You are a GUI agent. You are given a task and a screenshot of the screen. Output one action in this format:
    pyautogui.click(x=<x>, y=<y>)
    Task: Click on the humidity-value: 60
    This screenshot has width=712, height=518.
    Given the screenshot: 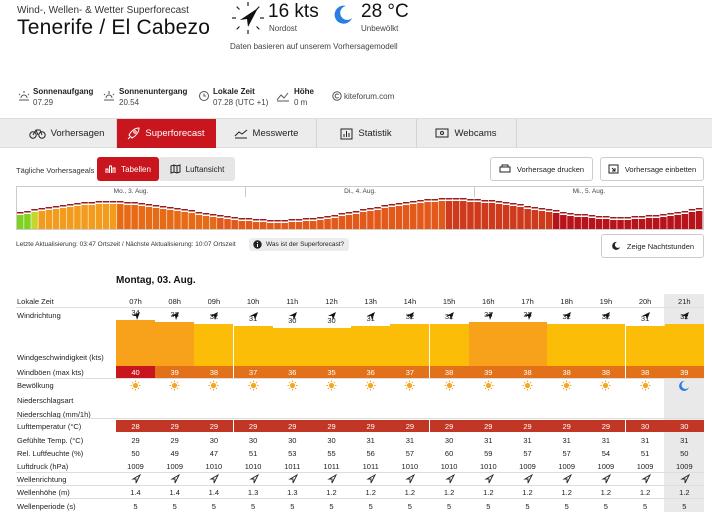 What is the action you would take?
    pyautogui.click(x=449, y=453)
    